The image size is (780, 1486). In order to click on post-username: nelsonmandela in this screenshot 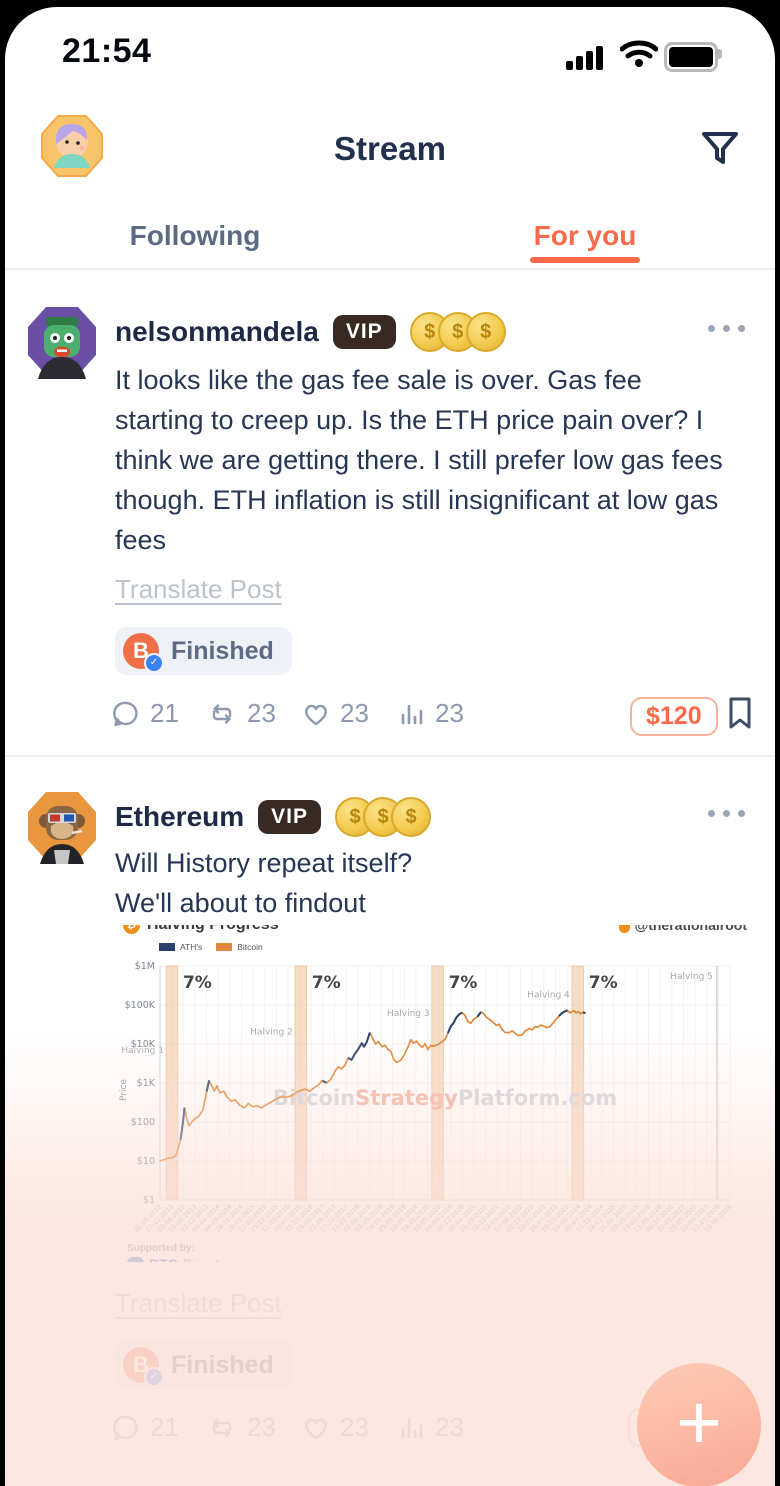, I will do `click(217, 331)`.